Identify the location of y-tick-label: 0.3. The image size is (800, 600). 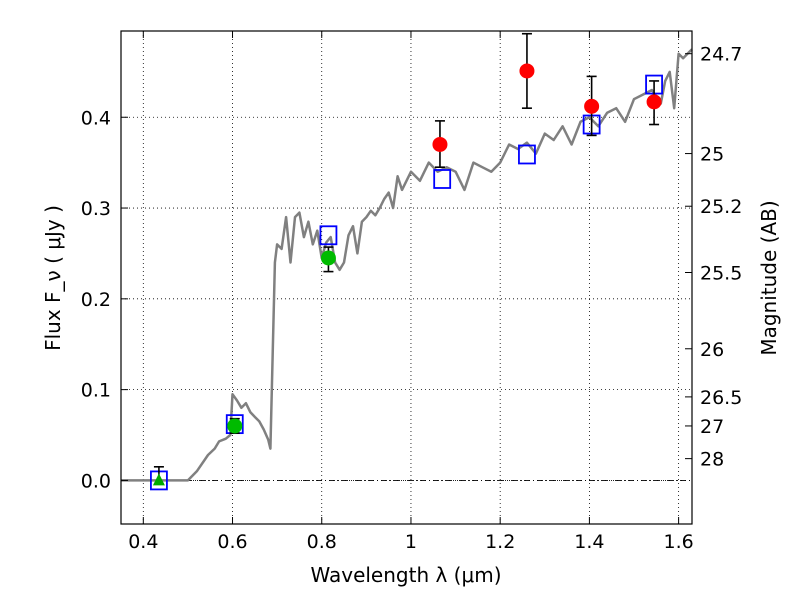
(96, 209).